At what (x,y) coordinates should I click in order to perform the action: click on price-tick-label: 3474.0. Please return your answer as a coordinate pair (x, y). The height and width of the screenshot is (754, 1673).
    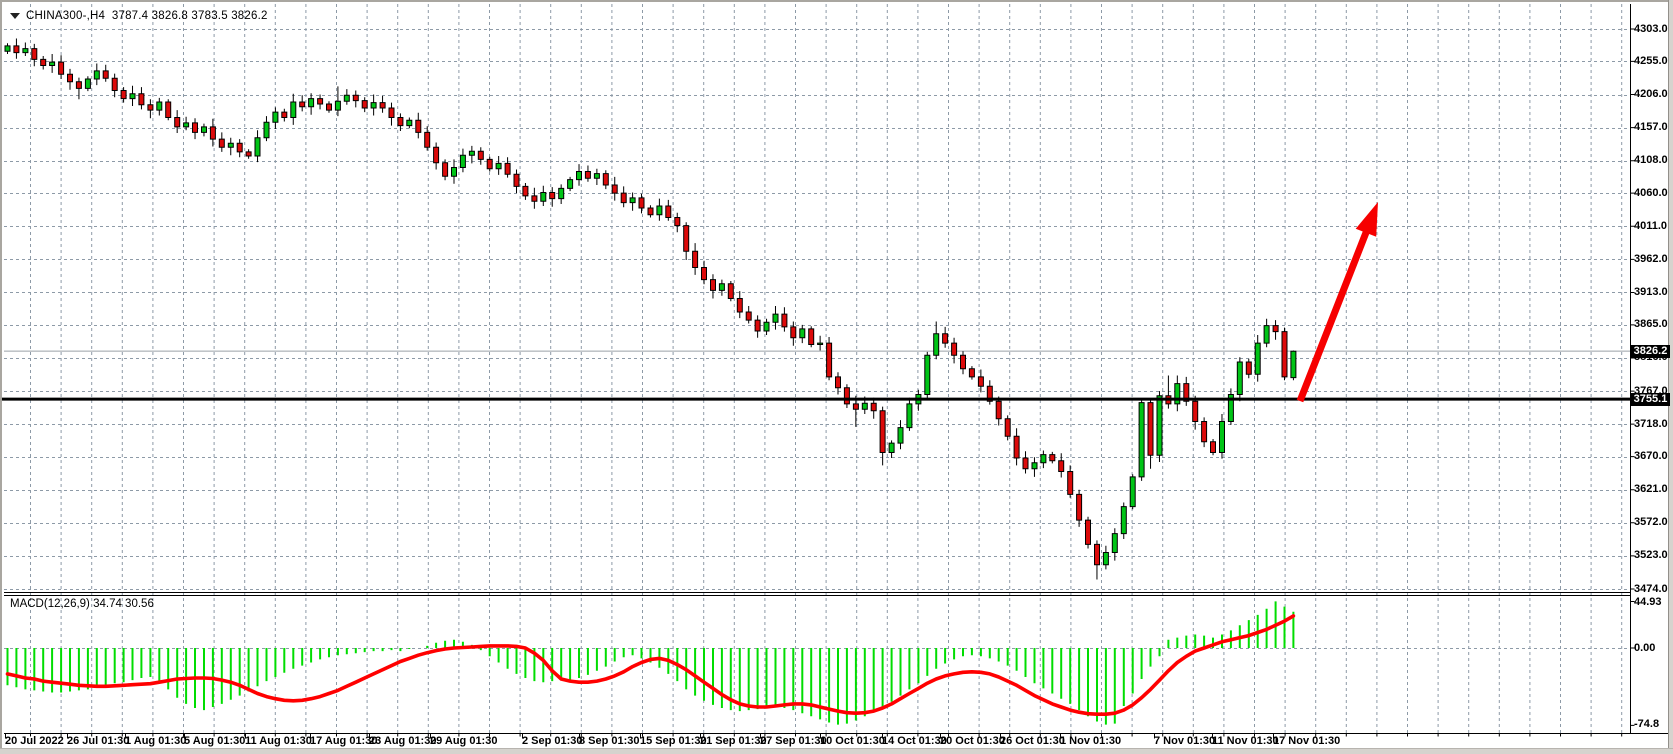
    Looking at the image, I should click on (1651, 588).